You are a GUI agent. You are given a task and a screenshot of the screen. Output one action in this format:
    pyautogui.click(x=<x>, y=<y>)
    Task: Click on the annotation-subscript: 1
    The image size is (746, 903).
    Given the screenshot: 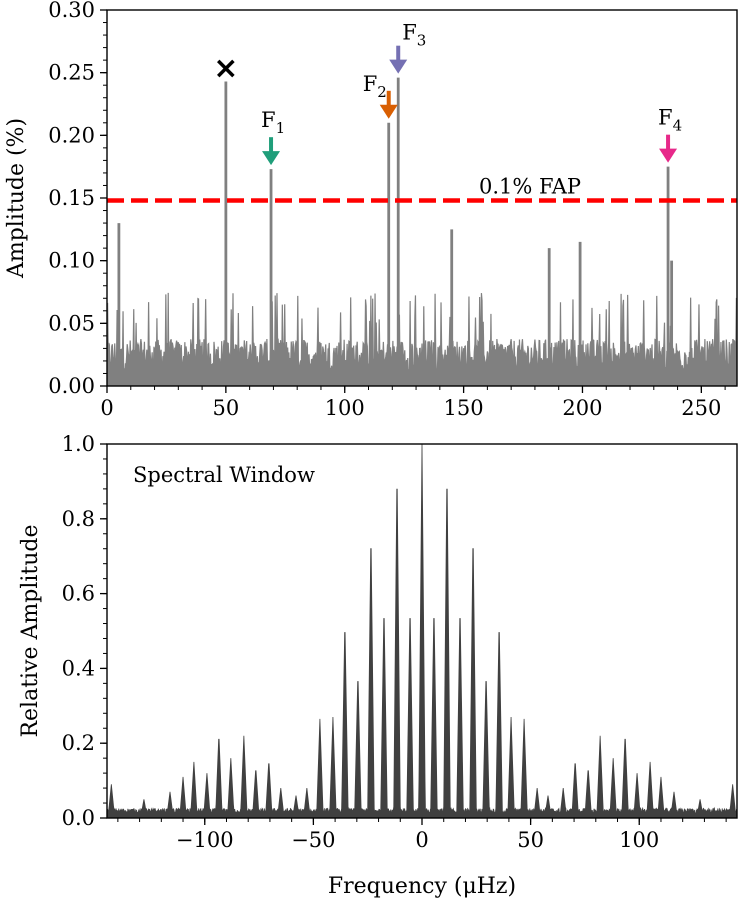 What is the action you would take?
    pyautogui.click(x=281, y=128)
    